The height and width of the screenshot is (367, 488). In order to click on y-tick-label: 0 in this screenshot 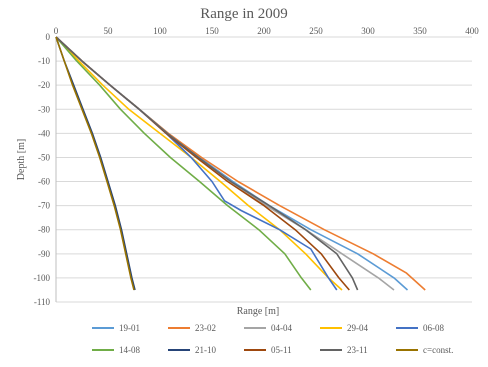, I will do `click(48, 37)`.